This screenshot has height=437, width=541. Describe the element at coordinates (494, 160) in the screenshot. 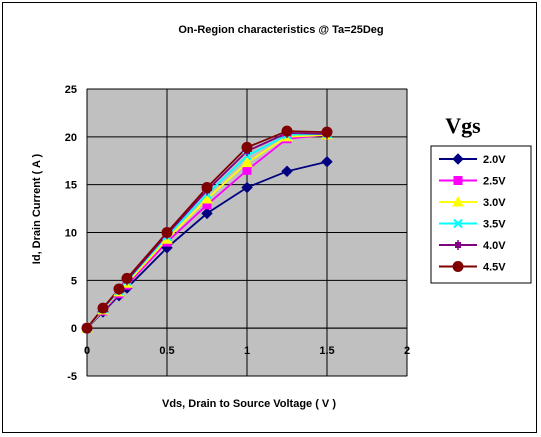

I see `legend-entry: 2.0V` at that location.